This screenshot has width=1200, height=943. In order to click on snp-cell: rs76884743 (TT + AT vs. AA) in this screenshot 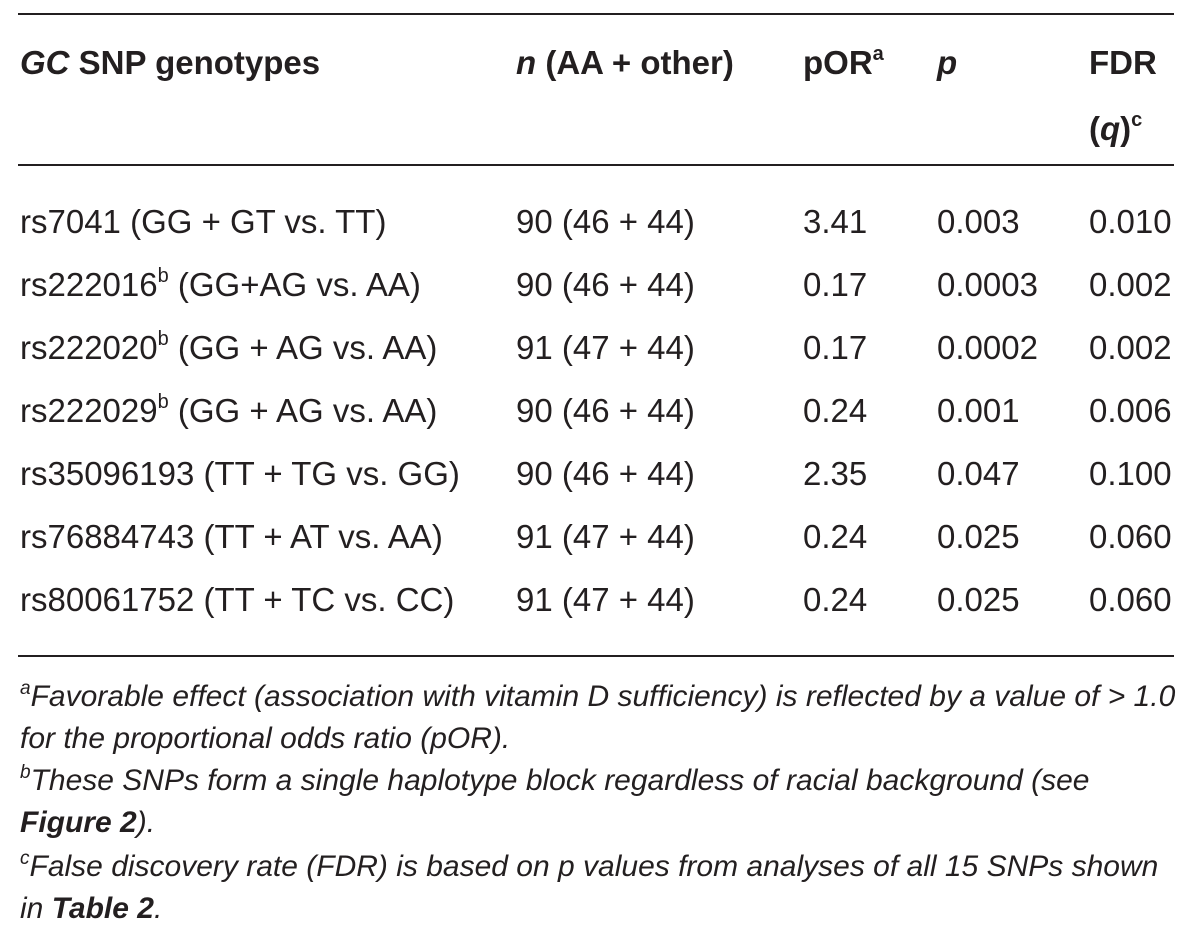, I will do `click(231, 536)`.